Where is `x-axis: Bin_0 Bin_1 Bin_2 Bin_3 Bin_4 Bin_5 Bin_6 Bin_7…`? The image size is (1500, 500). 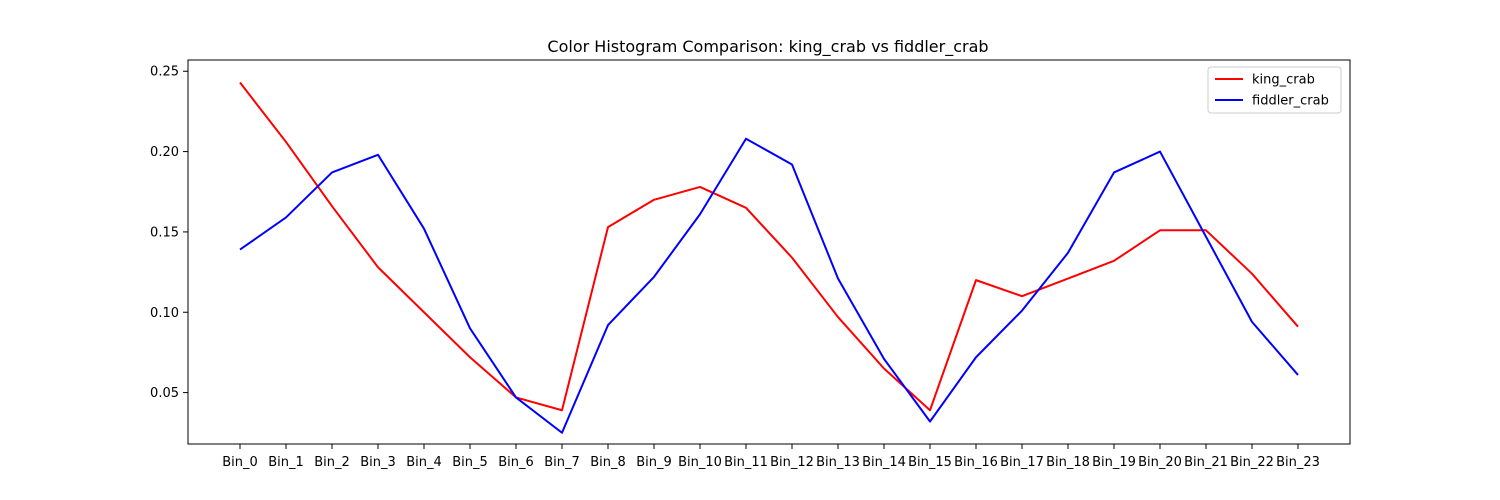 x-axis: Bin_0 Bin_1 Bin_2 Bin_3 Bin_4 Bin_5 Bin_6 Bin_7… is located at coordinates (771, 457).